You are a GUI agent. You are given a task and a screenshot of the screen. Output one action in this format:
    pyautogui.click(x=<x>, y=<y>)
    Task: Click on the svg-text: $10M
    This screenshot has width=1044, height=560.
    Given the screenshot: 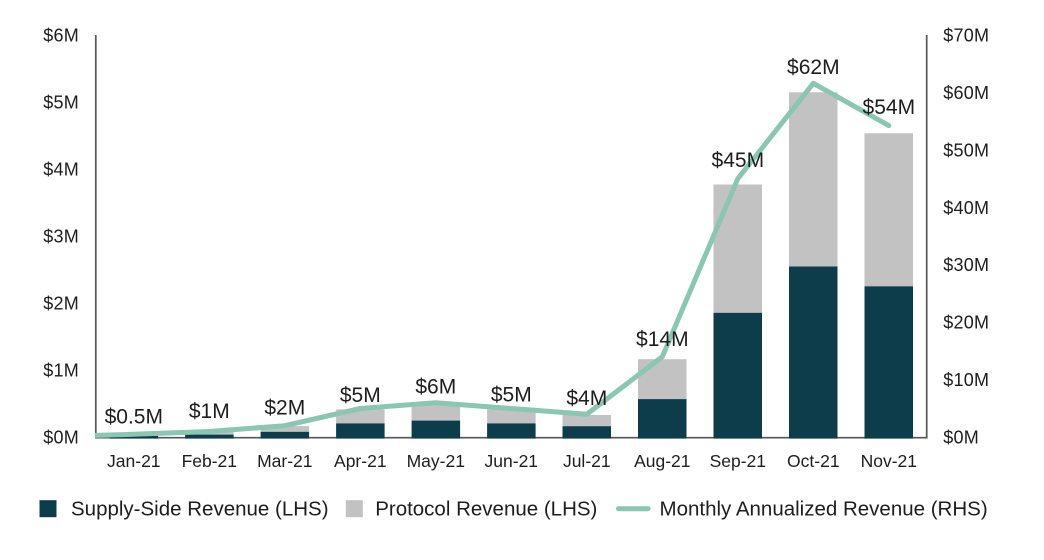 What is the action you would take?
    pyautogui.click(x=966, y=380)
    